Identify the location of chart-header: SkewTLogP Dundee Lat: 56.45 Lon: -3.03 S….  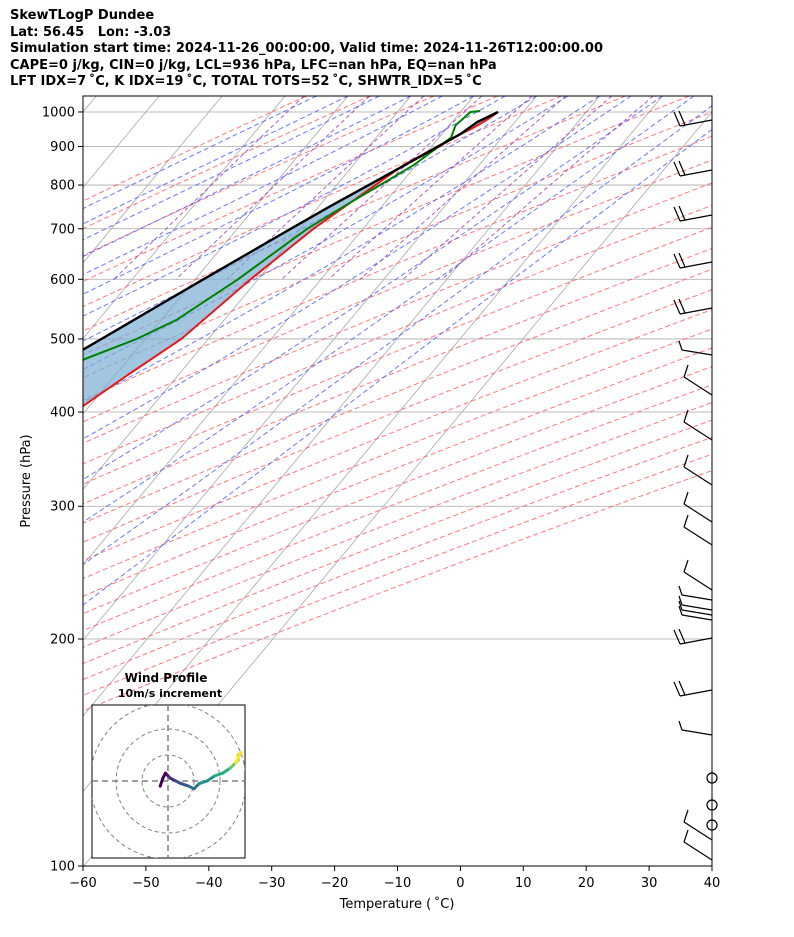
(306, 49).